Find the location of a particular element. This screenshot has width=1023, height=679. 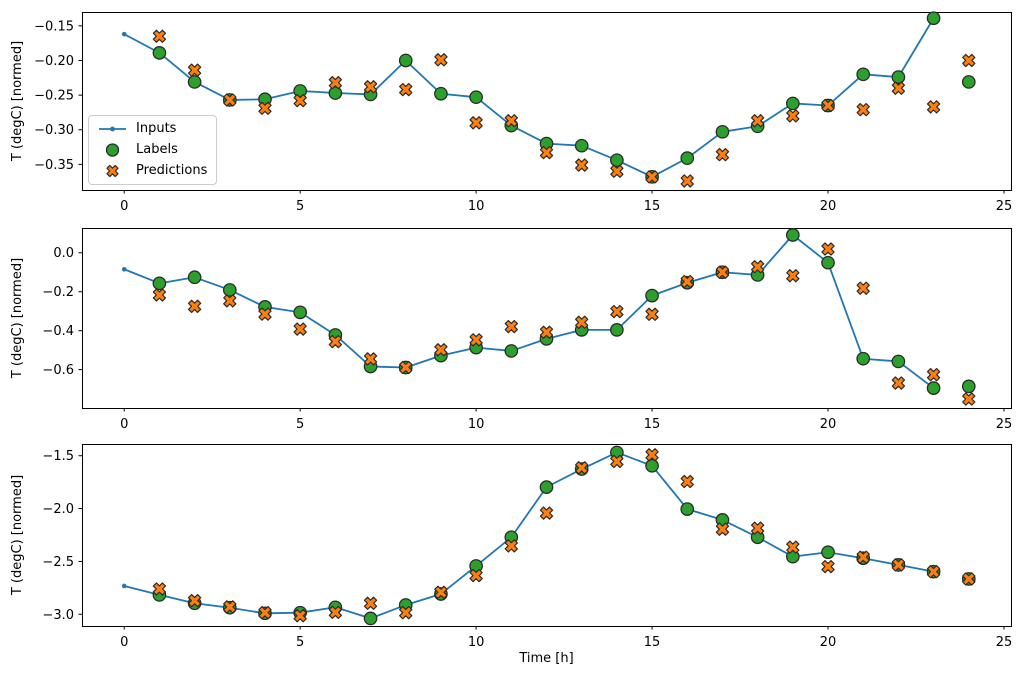

legend-item-inputs: Inputs is located at coordinates (152, 129).